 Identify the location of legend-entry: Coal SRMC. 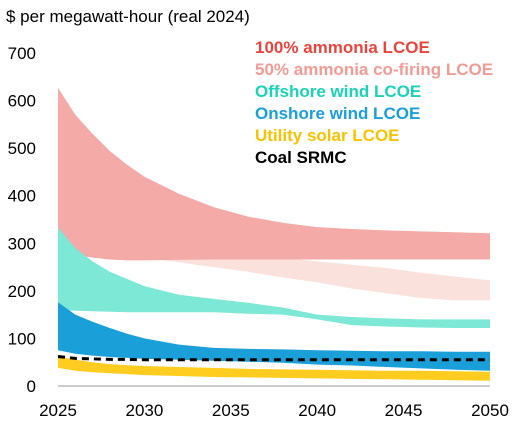
(301, 157).